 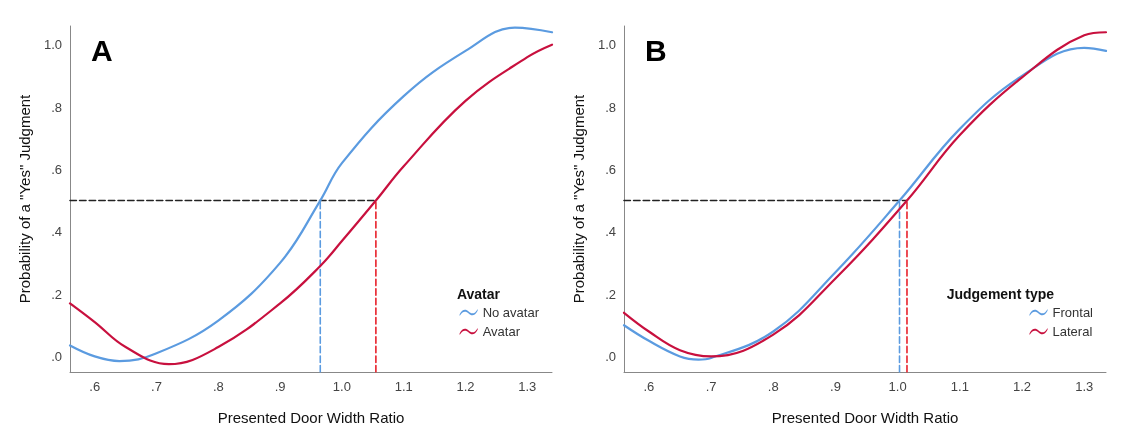 I want to click on legend-label: No avatar, so click(x=511, y=312).